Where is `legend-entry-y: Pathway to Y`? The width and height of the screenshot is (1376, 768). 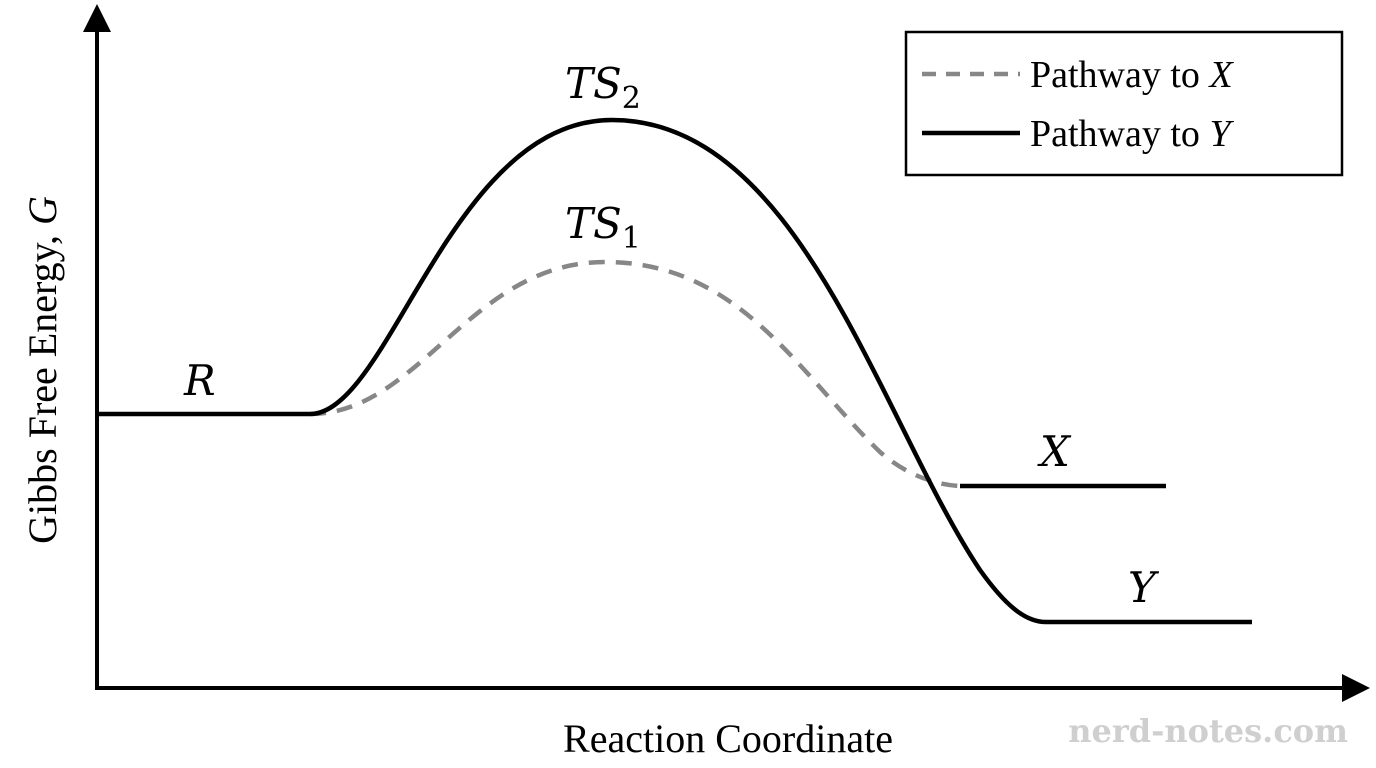
legend-entry-y: Pathway to Y is located at coordinates (1132, 134).